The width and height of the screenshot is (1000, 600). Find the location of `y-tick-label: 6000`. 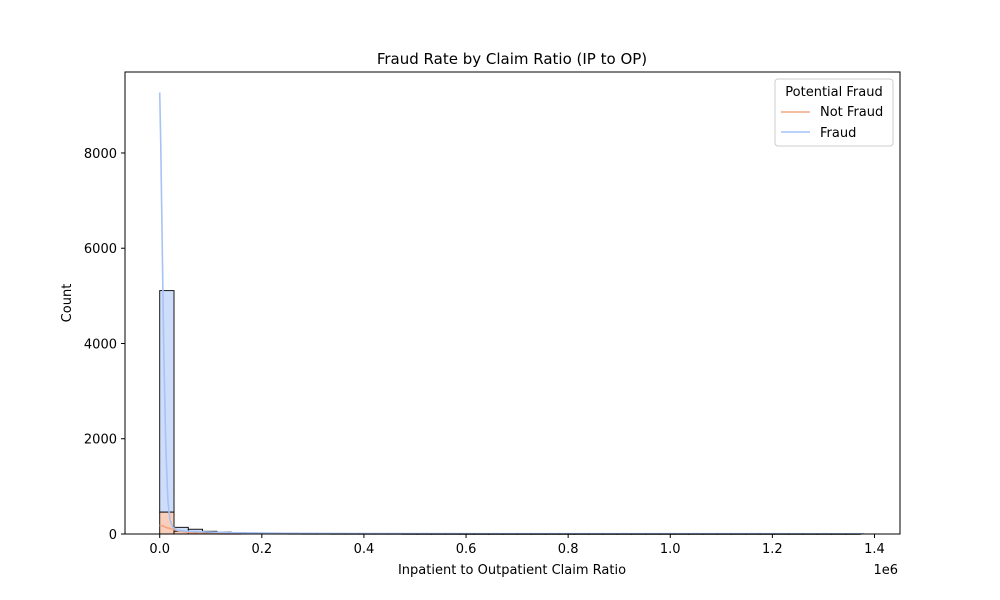

y-tick-label: 6000 is located at coordinates (100, 249).